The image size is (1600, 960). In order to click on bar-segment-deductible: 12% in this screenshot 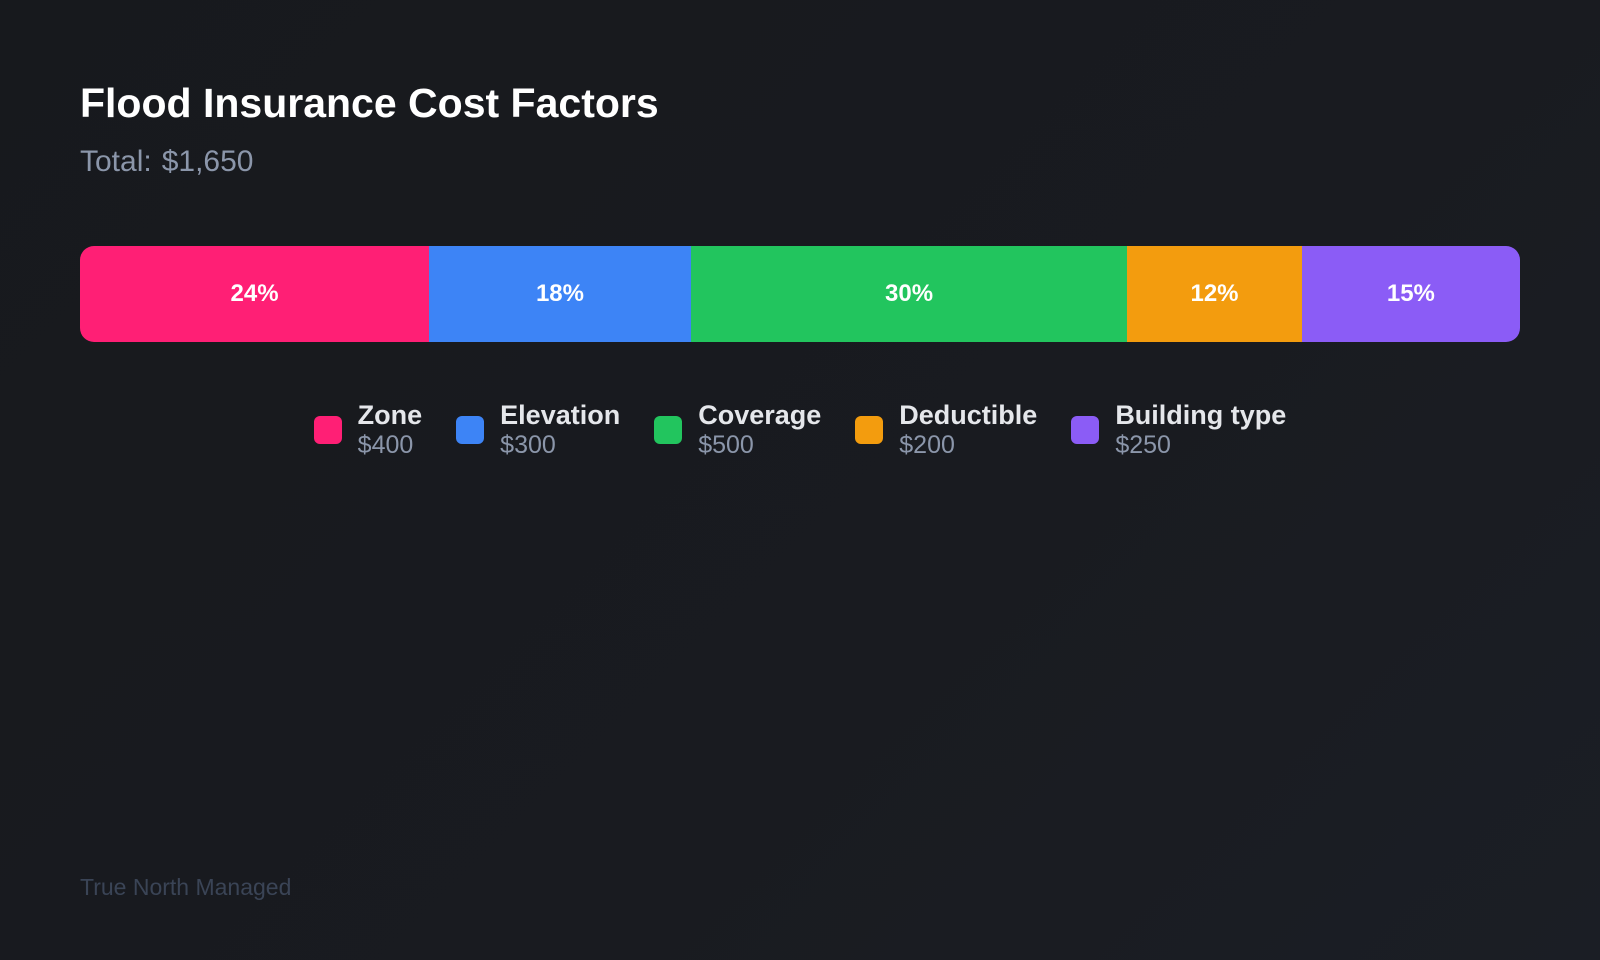, I will do `click(1214, 294)`.